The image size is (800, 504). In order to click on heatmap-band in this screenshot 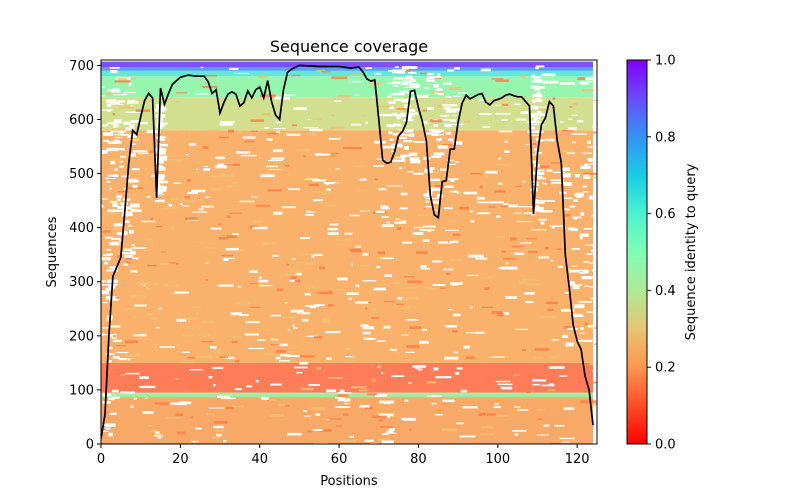, I will do `click(347, 87)`.